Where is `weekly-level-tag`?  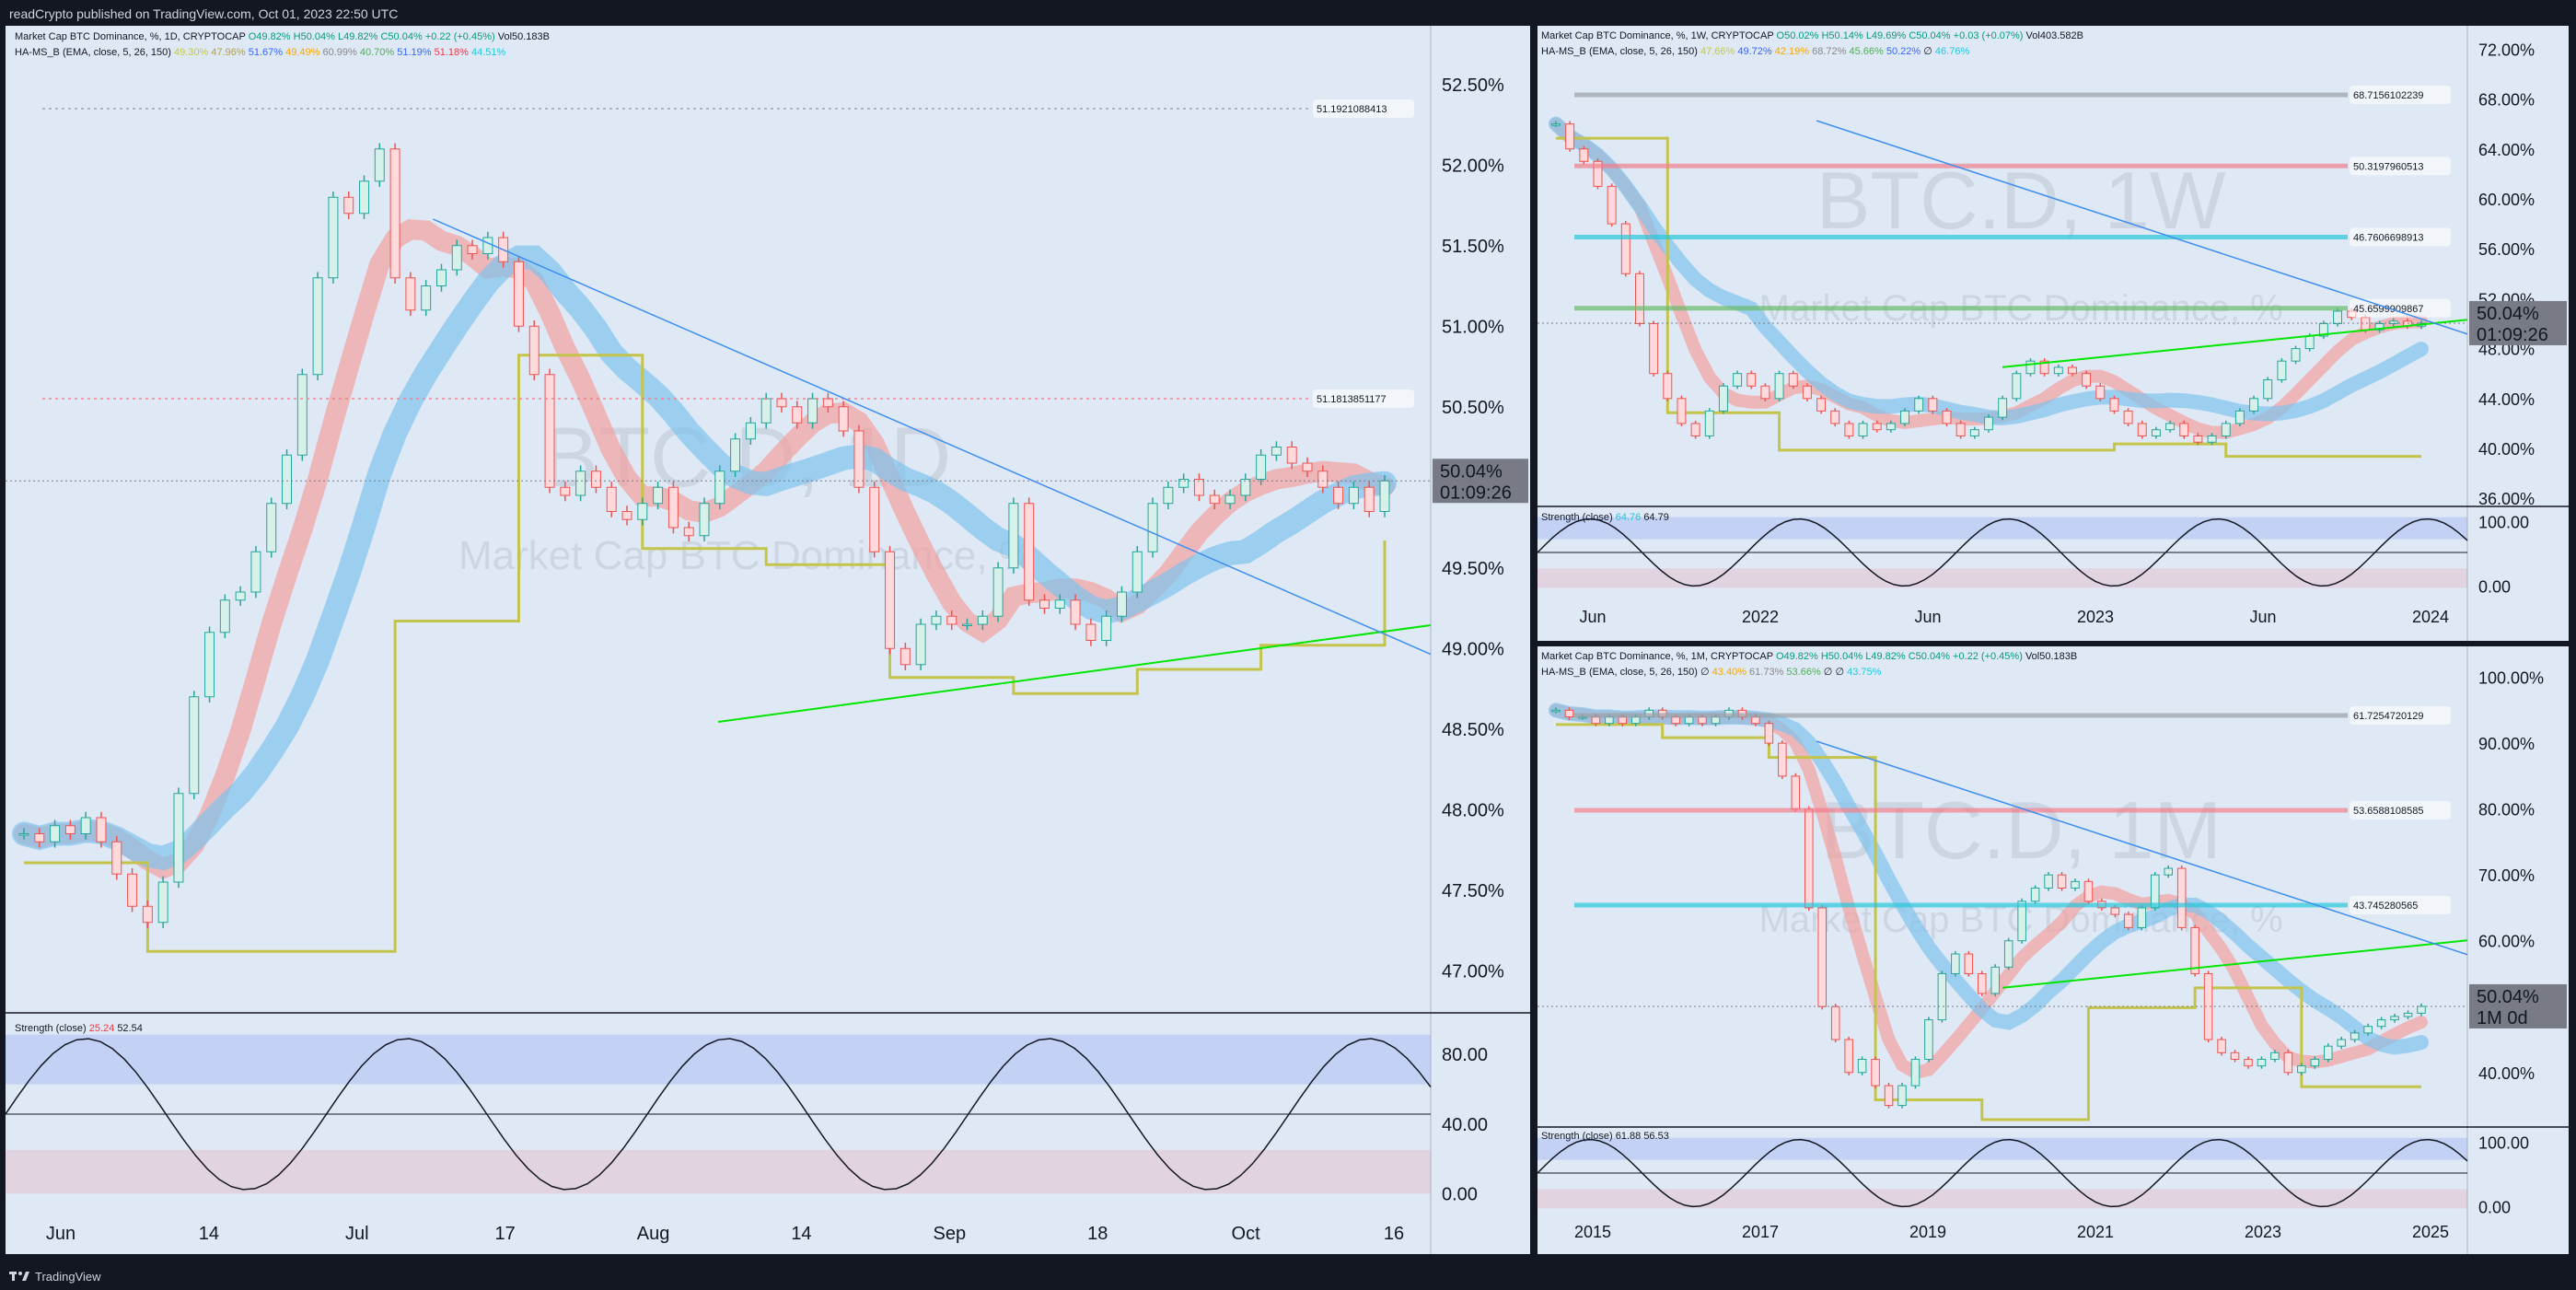
weekly-level-tag is located at coordinates (2400, 237).